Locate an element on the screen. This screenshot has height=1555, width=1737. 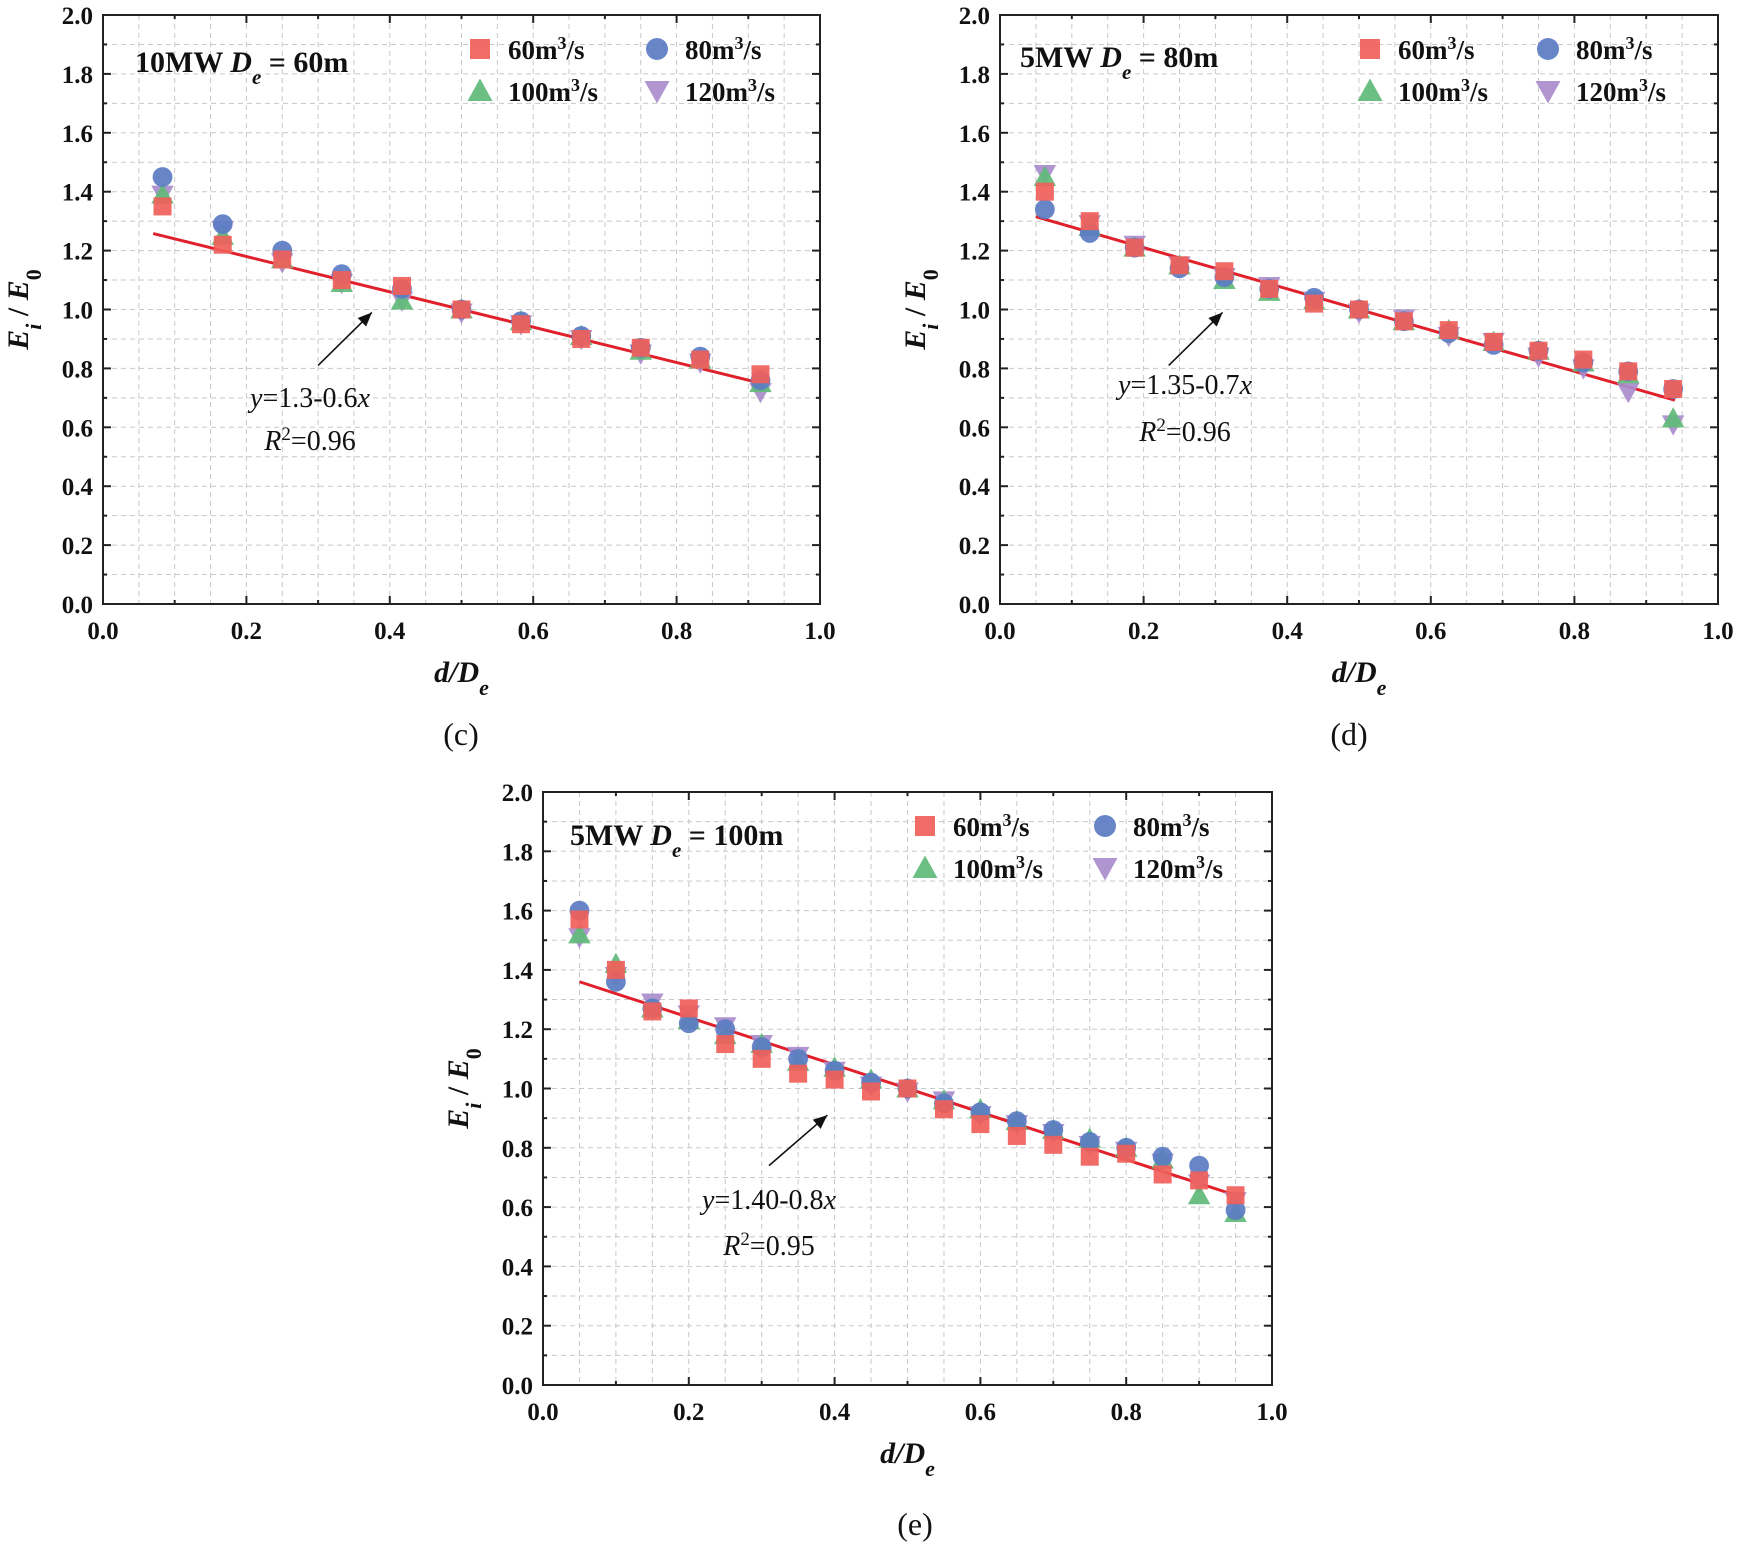
panel-caption: (e) is located at coordinates (915, 1524).